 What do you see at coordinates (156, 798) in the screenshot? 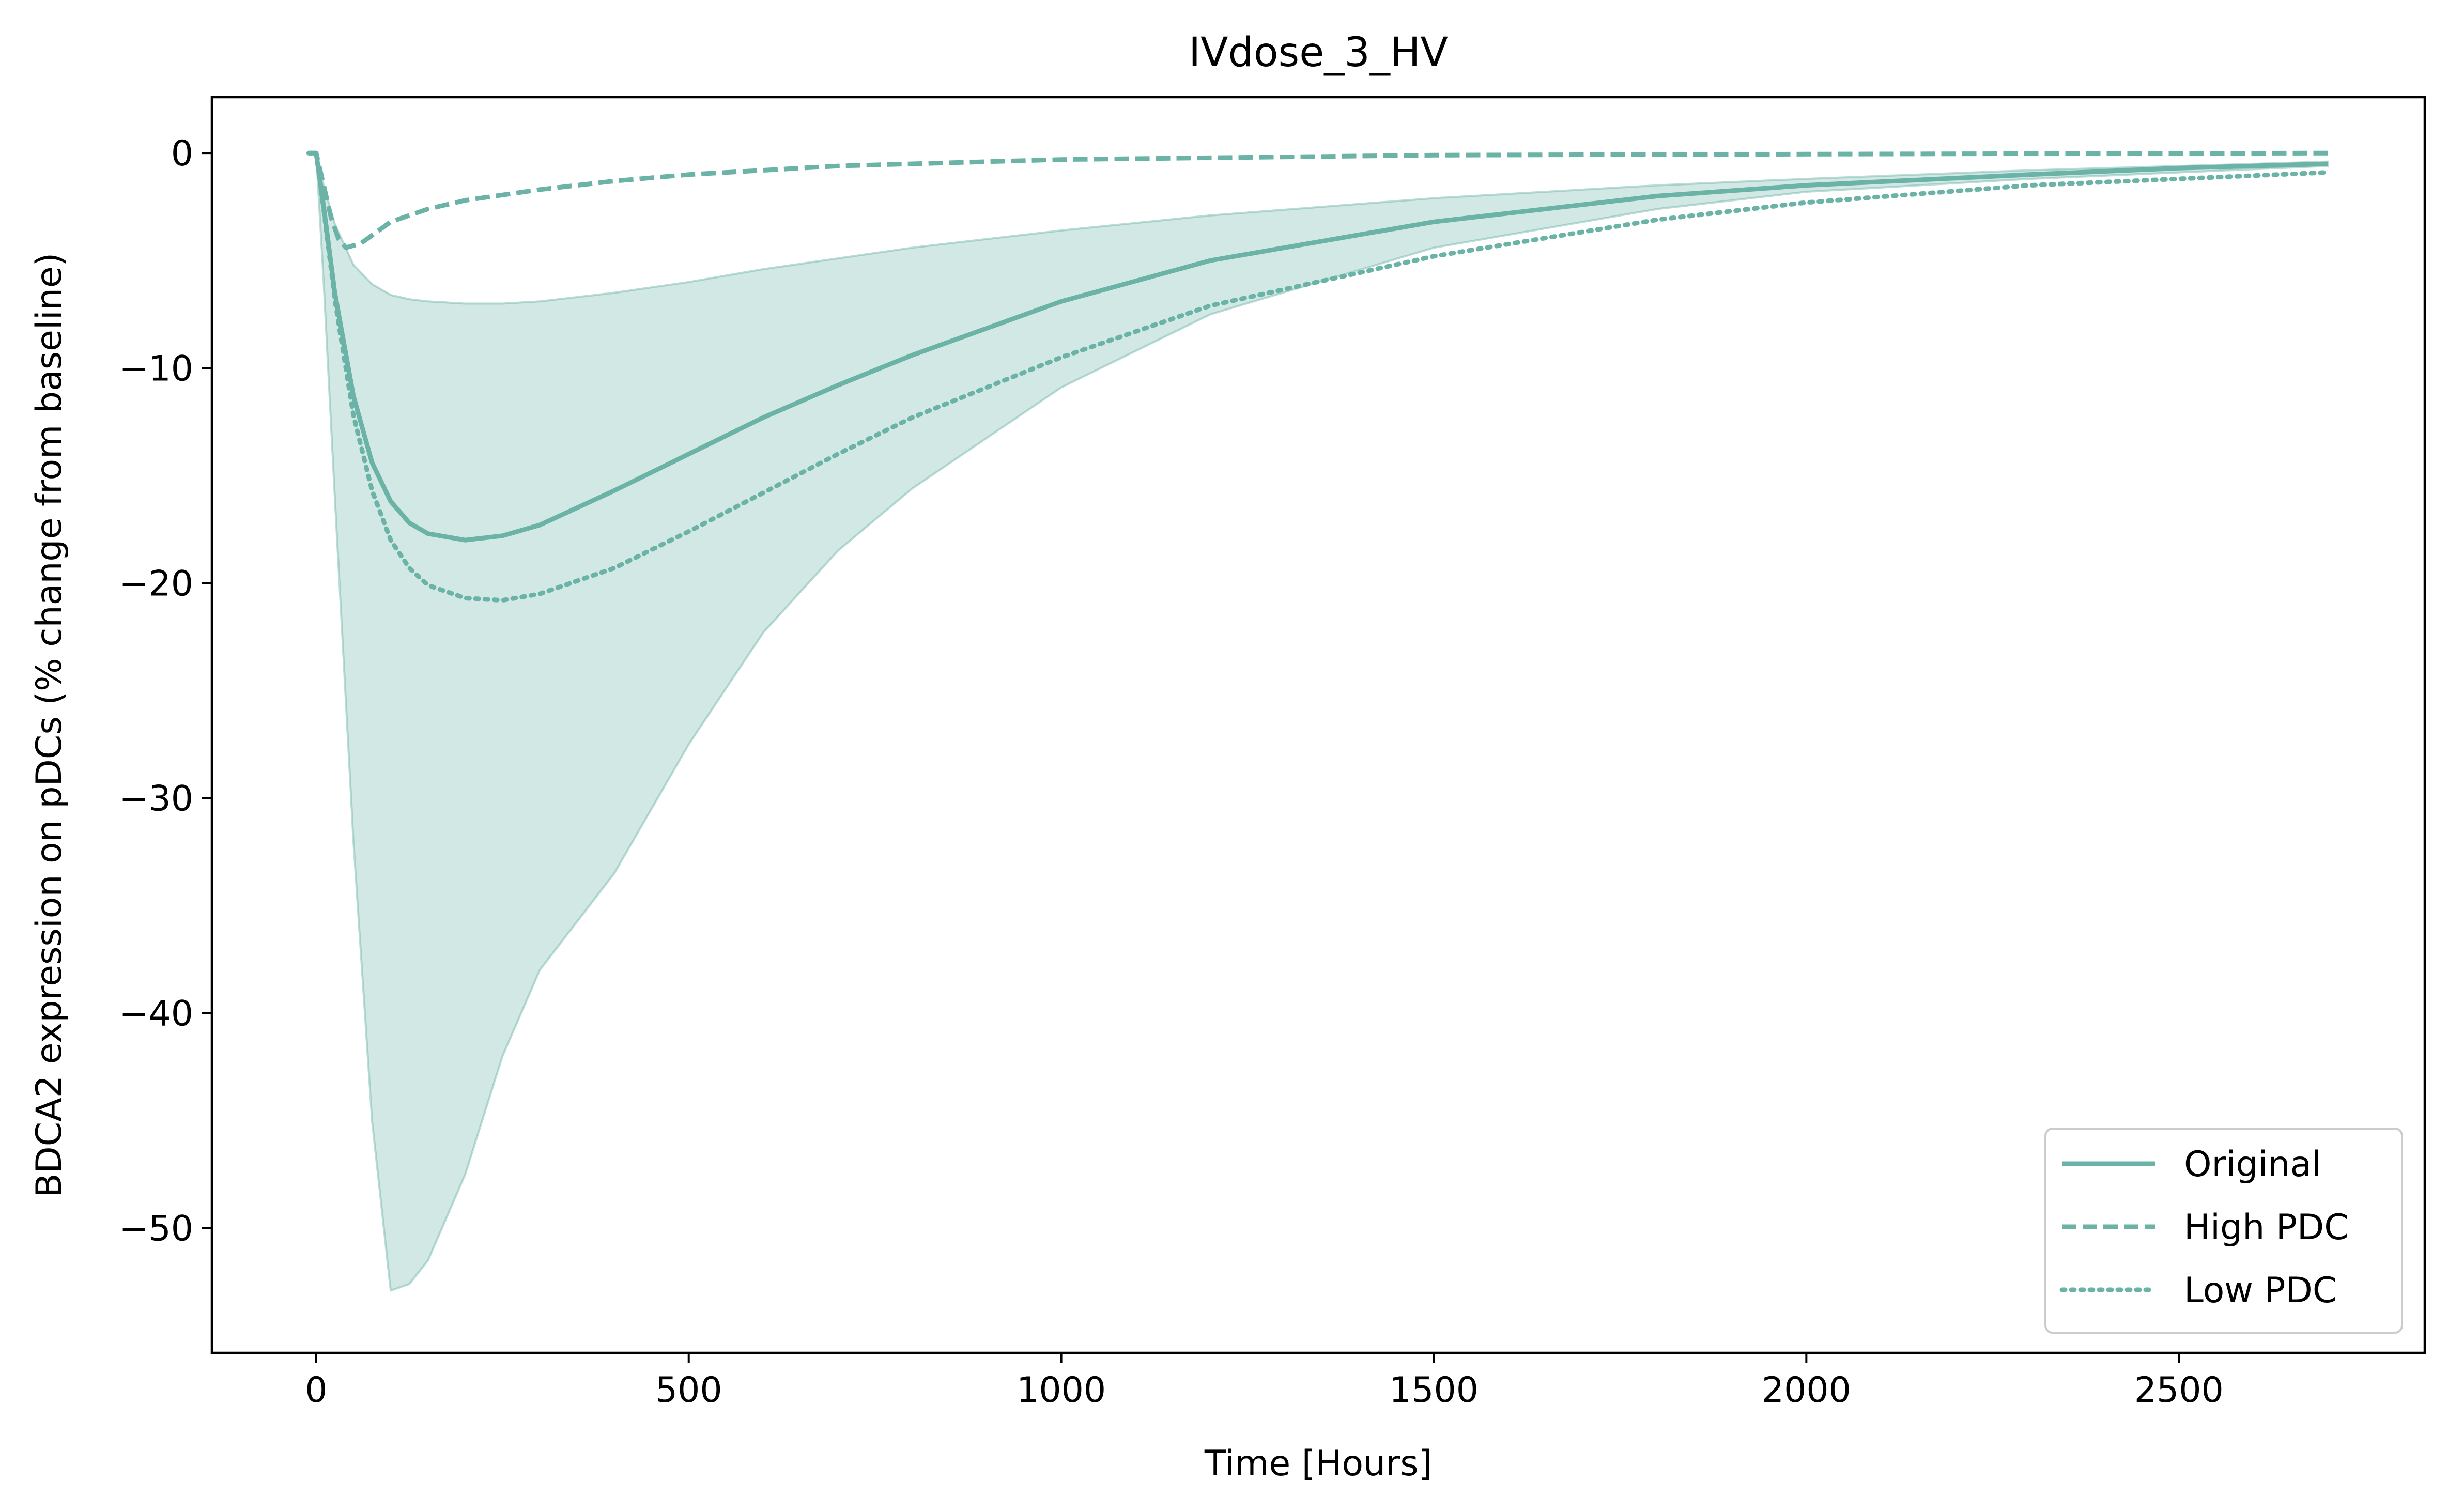
I see `y-tick-label: −30` at bounding box center [156, 798].